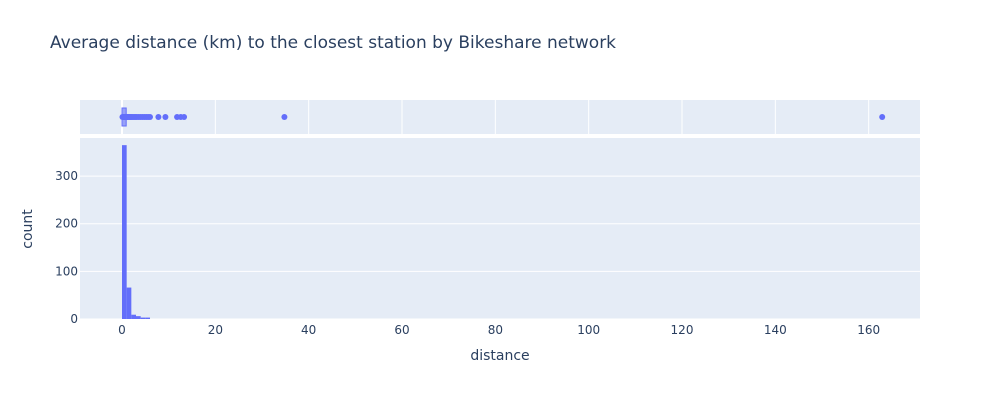 This screenshot has width=1000, height=400. Describe the element at coordinates (215, 330) in the screenshot. I see `x-tick-label: 20` at that location.